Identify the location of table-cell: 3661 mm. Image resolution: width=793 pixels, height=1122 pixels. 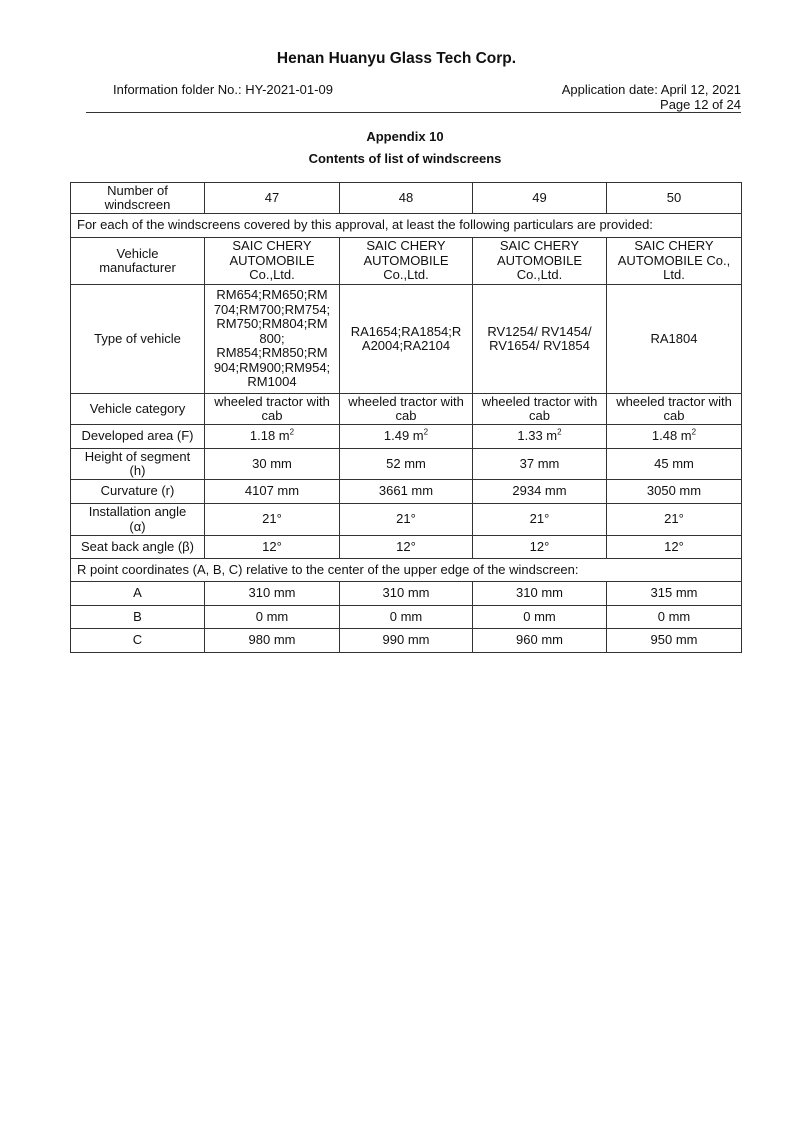
(406, 491).